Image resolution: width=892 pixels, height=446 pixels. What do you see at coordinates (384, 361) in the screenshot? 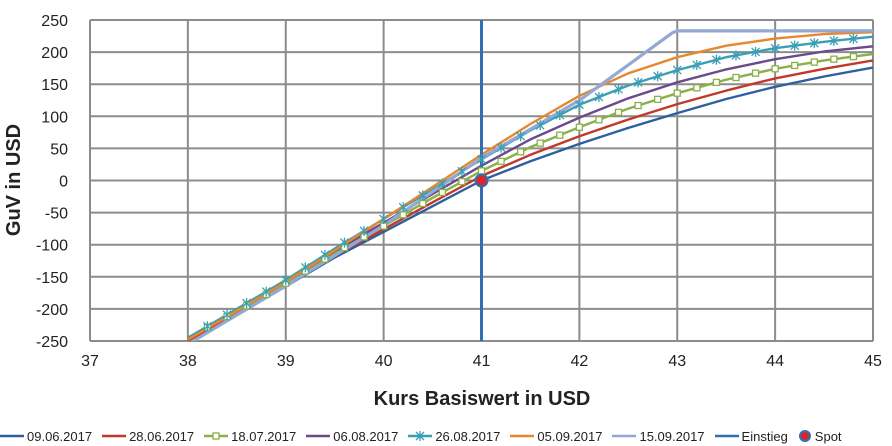
I see `x-tick-label: 40` at bounding box center [384, 361].